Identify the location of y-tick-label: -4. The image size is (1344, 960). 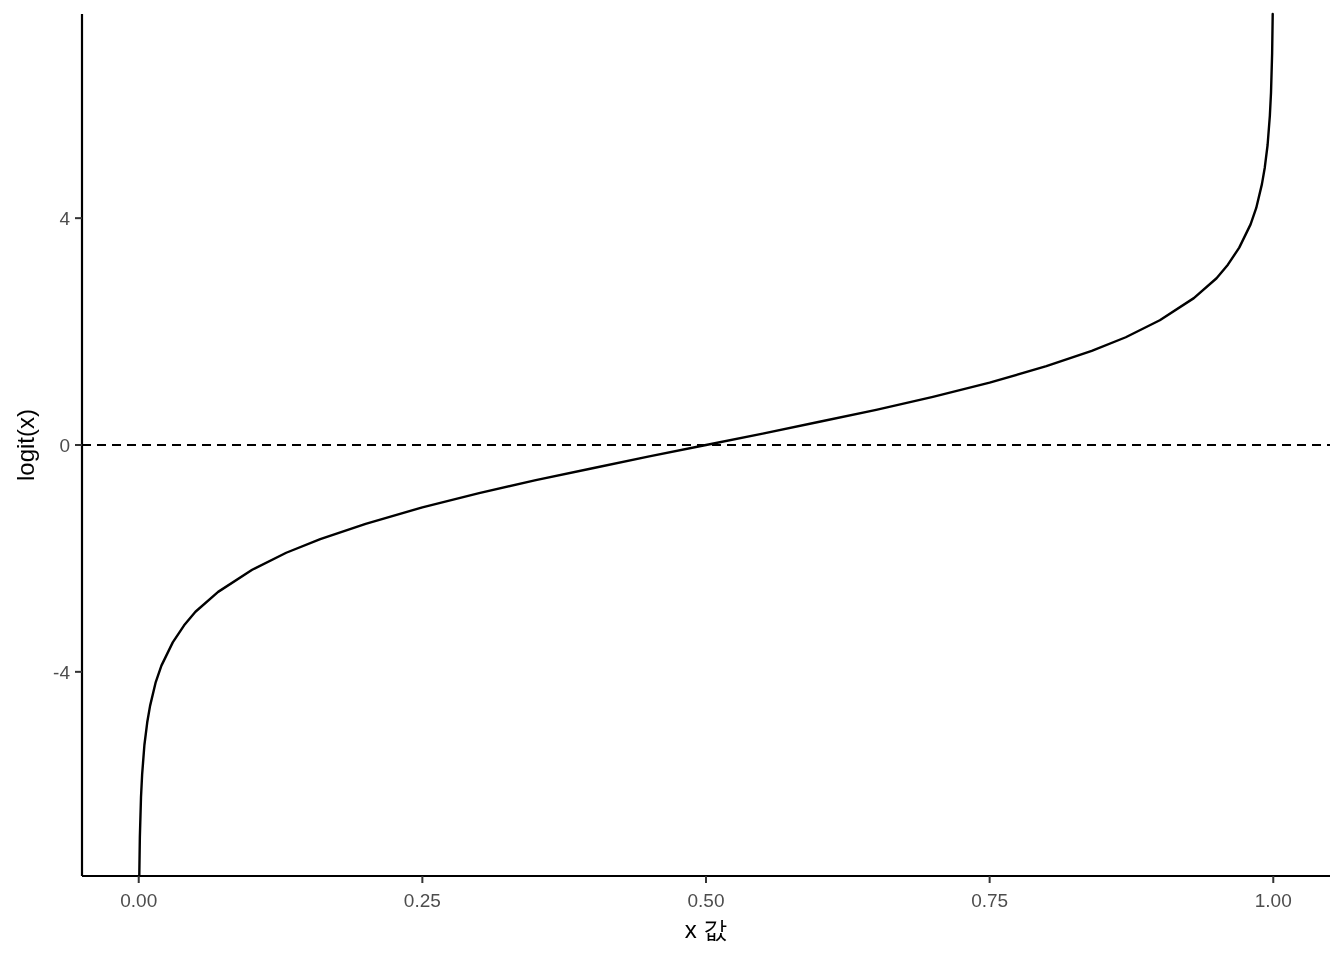
(62, 672).